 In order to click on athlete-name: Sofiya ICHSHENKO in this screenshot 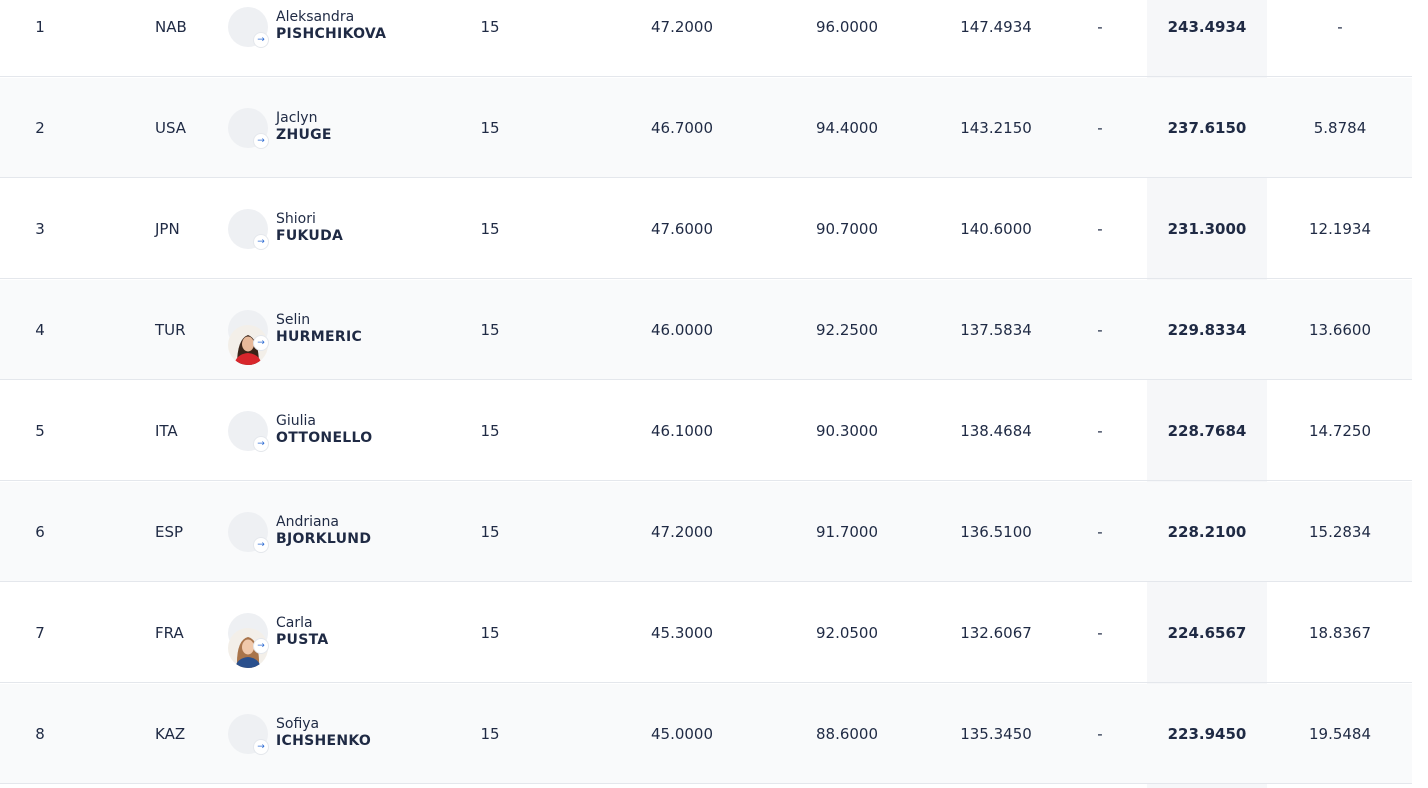, I will do `click(323, 733)`.